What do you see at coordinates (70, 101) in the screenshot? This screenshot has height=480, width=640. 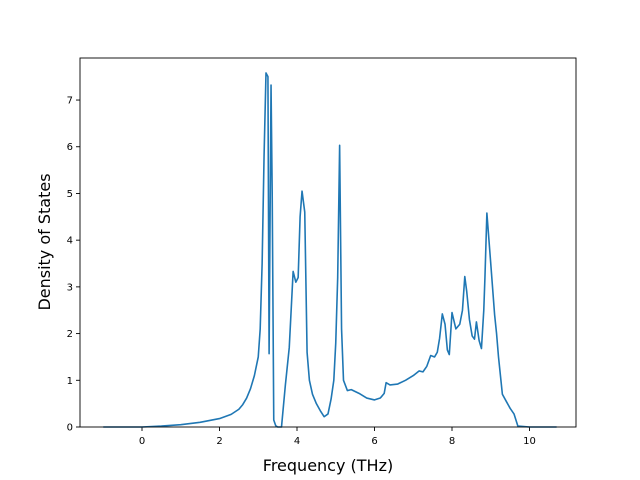 I see `y-tick-label: 7` at bounding box center [70, 101].